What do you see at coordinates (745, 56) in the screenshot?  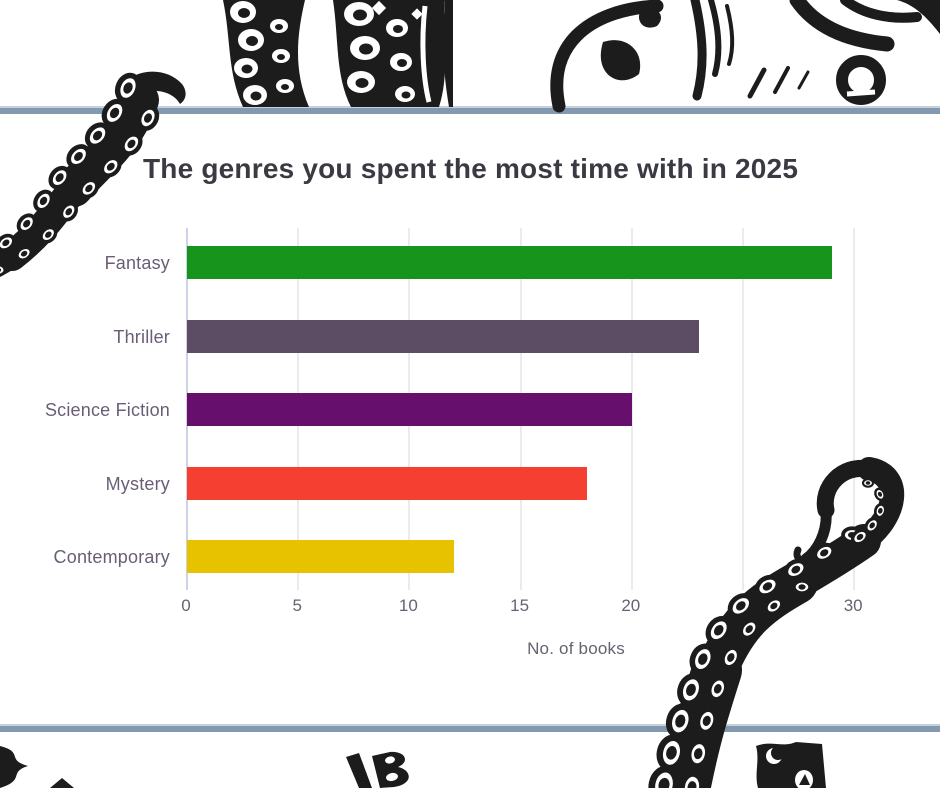 I see `kraken-woodcut-top-right-icon` at bounding box center [745, 56].